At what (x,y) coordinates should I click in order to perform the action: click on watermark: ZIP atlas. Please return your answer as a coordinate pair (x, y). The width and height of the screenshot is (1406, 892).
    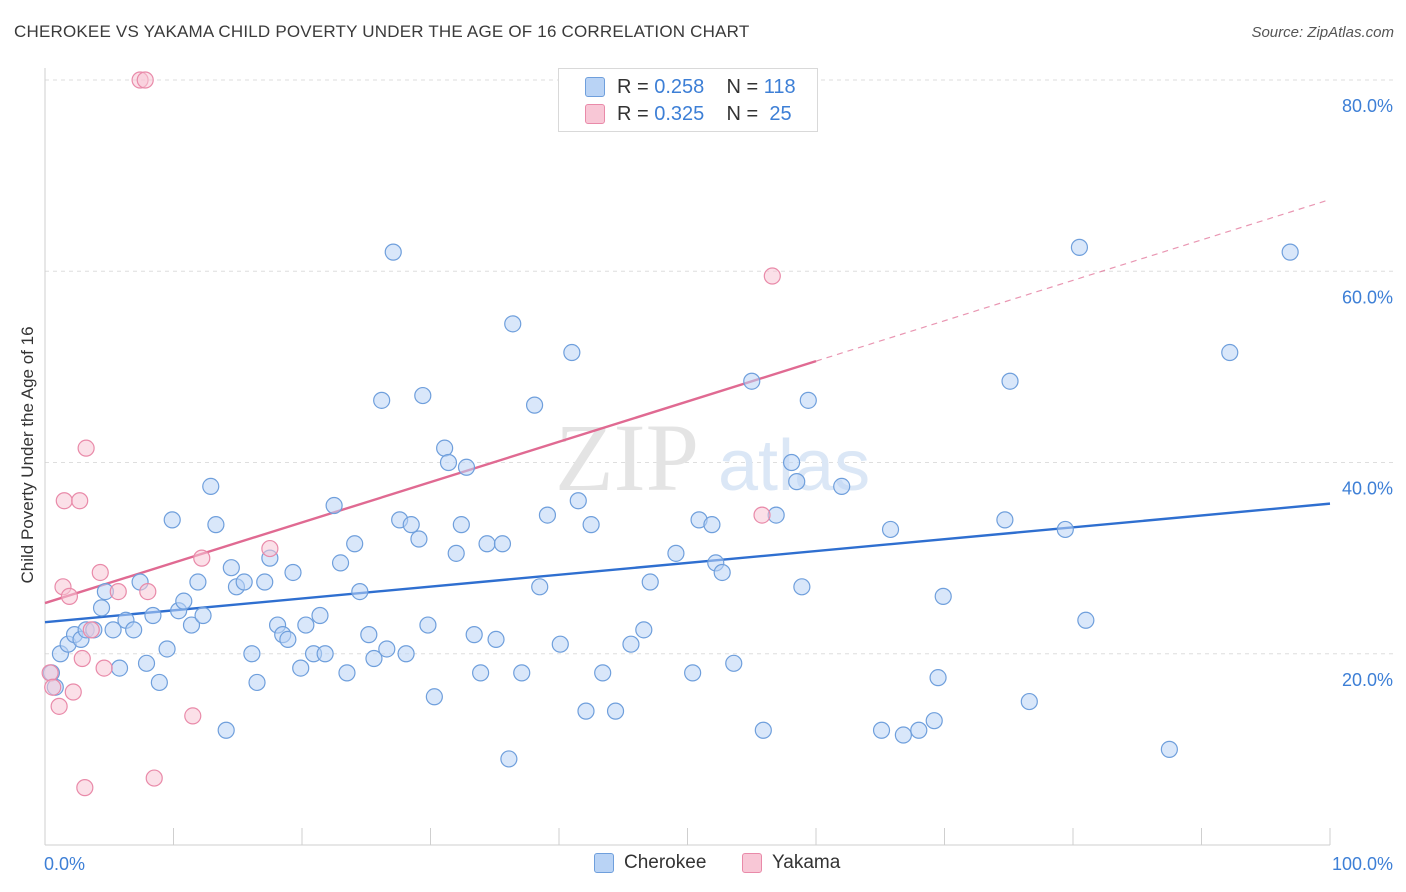
    Looking at the image, I should click on (712, 457).